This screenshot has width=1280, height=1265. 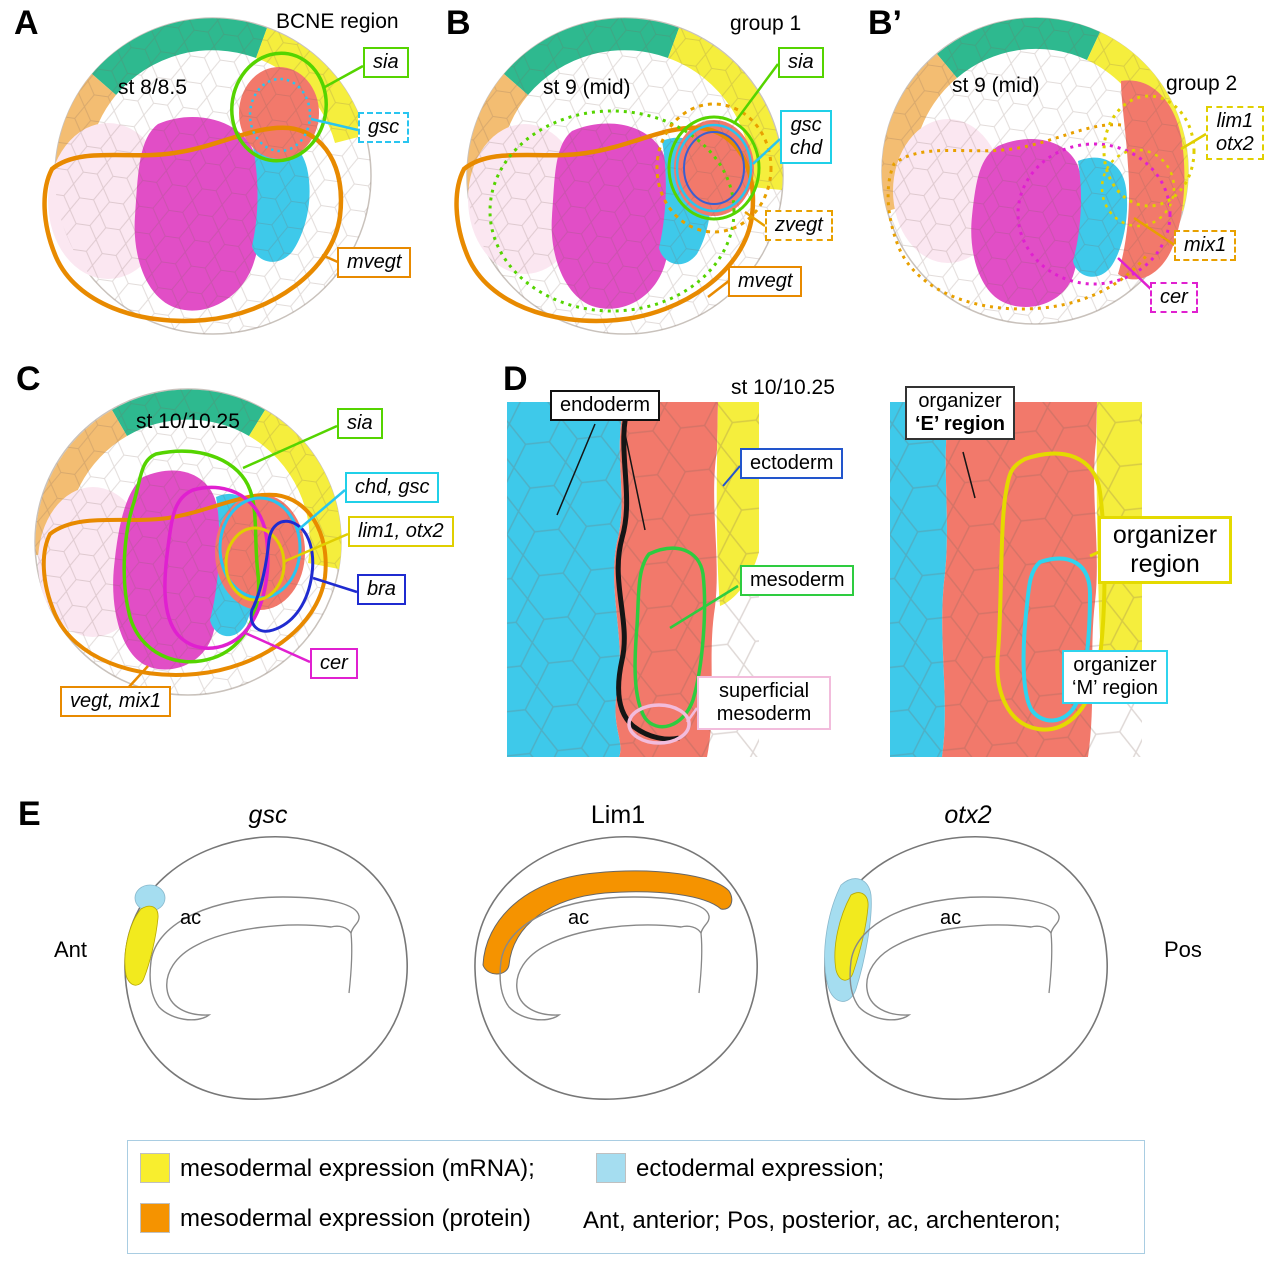 I want to click on label-lim1-otx2: lim1 otx2, so click(x=1235, y=133).